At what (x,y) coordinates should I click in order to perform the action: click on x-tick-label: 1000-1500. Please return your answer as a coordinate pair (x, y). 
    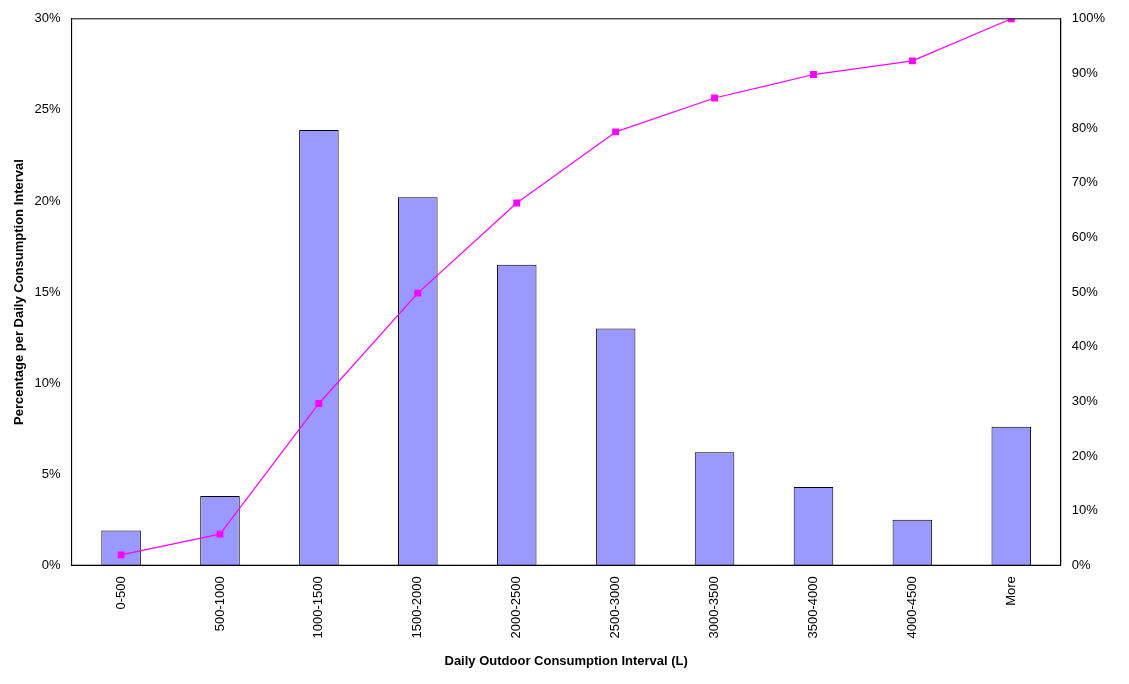
    Looking at the image, I should click on (318, 607).